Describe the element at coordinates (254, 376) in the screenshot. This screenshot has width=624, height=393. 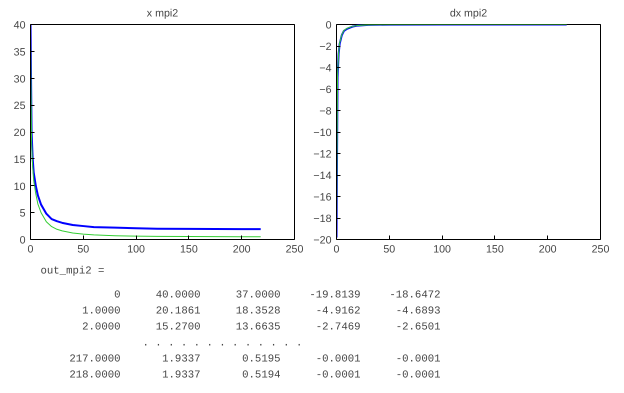
I see `text: 218.0000 1.9337 0.5194 -0.0001 -0.0001` at that location.